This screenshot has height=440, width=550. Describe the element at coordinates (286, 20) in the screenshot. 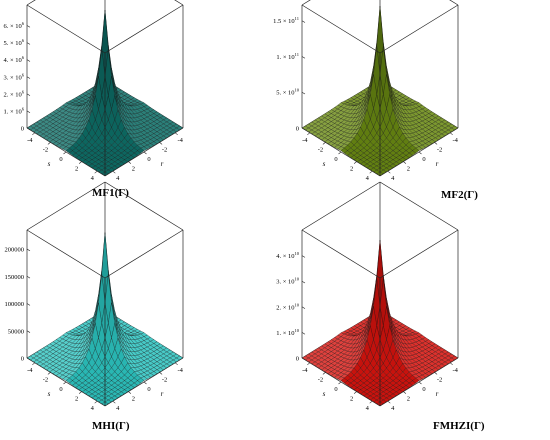

I see `z-tick-label: 1.5 × 10¹¹` at that location.